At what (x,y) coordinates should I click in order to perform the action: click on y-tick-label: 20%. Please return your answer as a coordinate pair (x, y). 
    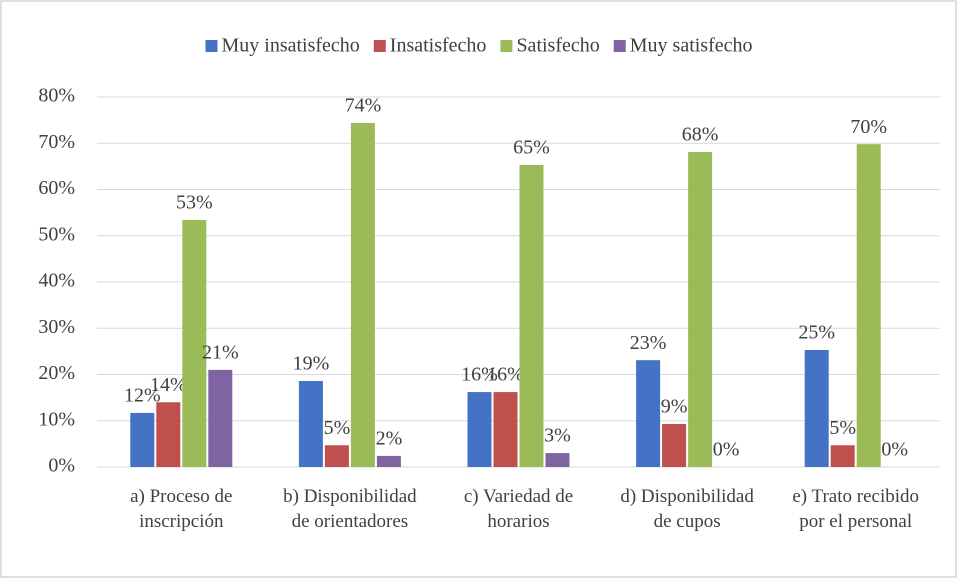
    Looking at the image, I should click on (56, 373).